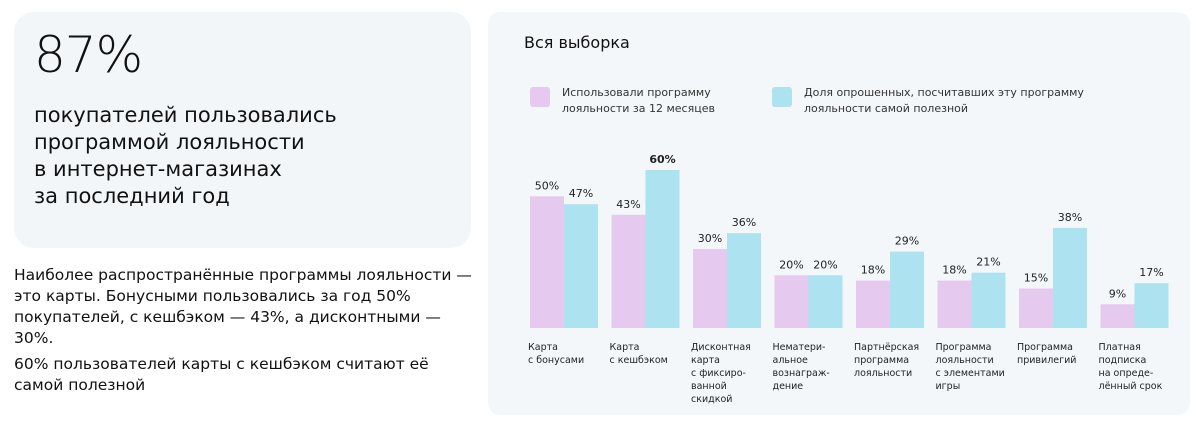 This screenshot has width=1200, height=425. What do you see at coordinates (581, 193) in the screenshot?
I see `data-label: 47%` at bounding box center [581, 193].